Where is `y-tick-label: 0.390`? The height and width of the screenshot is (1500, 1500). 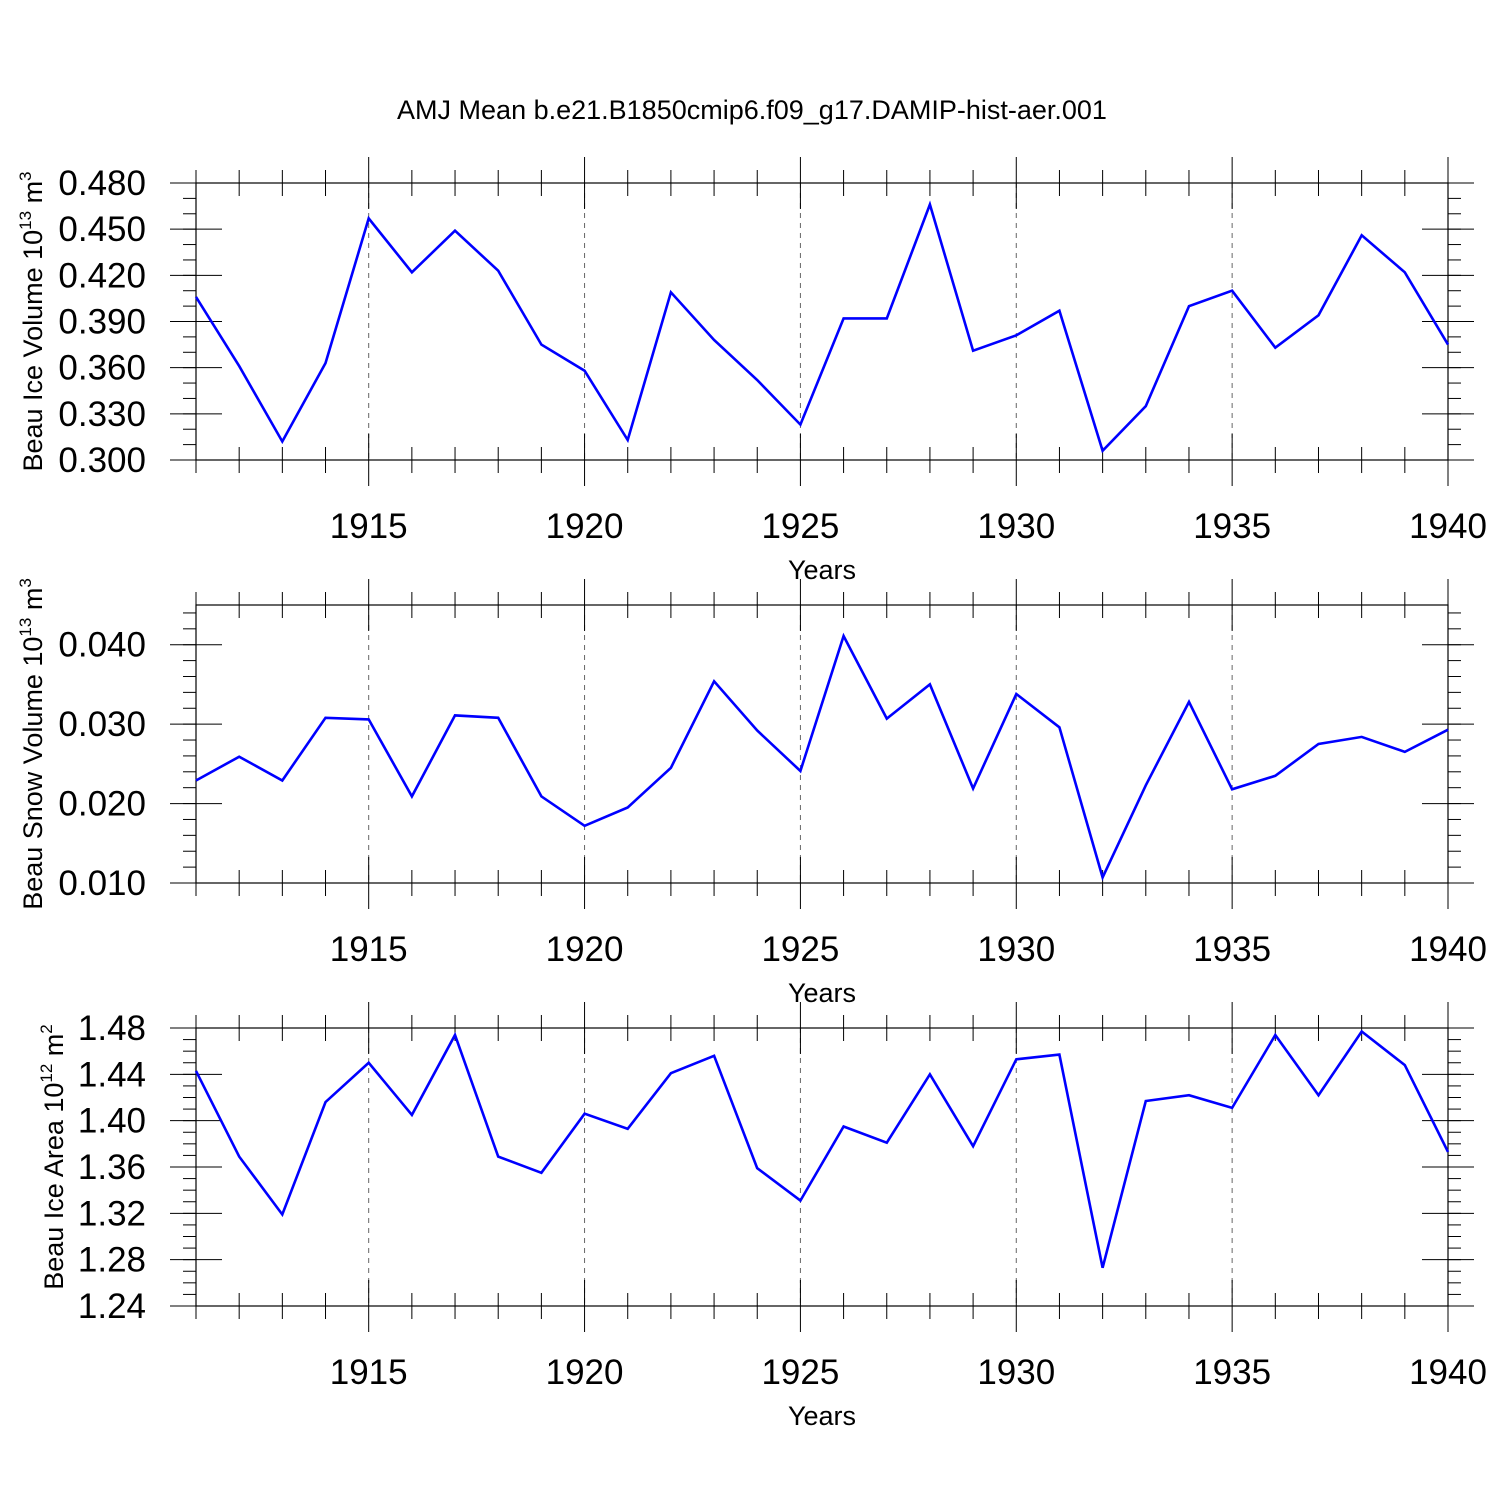
y-tick-label: 0.390 is located at coordinates (102, 322).